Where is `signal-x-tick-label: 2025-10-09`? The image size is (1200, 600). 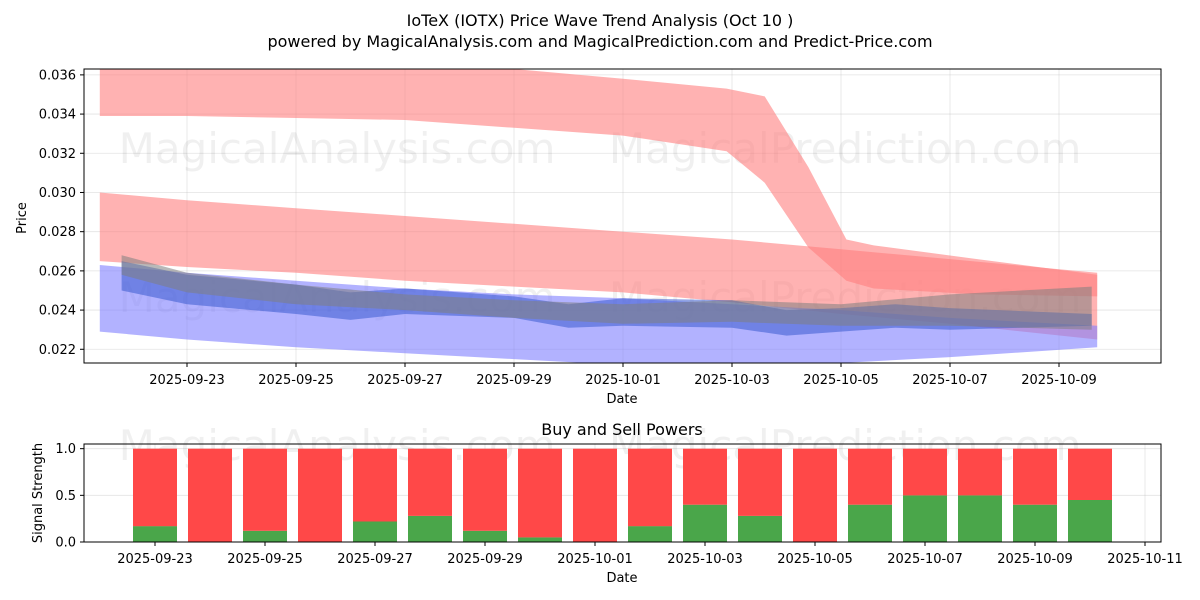
signal-x-tick-label: 2025-10-09 is located at coordinates (1035, 559).